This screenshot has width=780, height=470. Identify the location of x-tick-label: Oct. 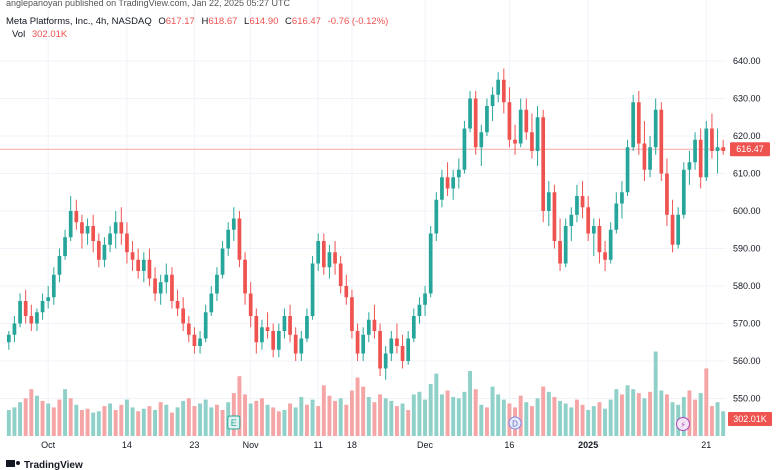
(48, 445).